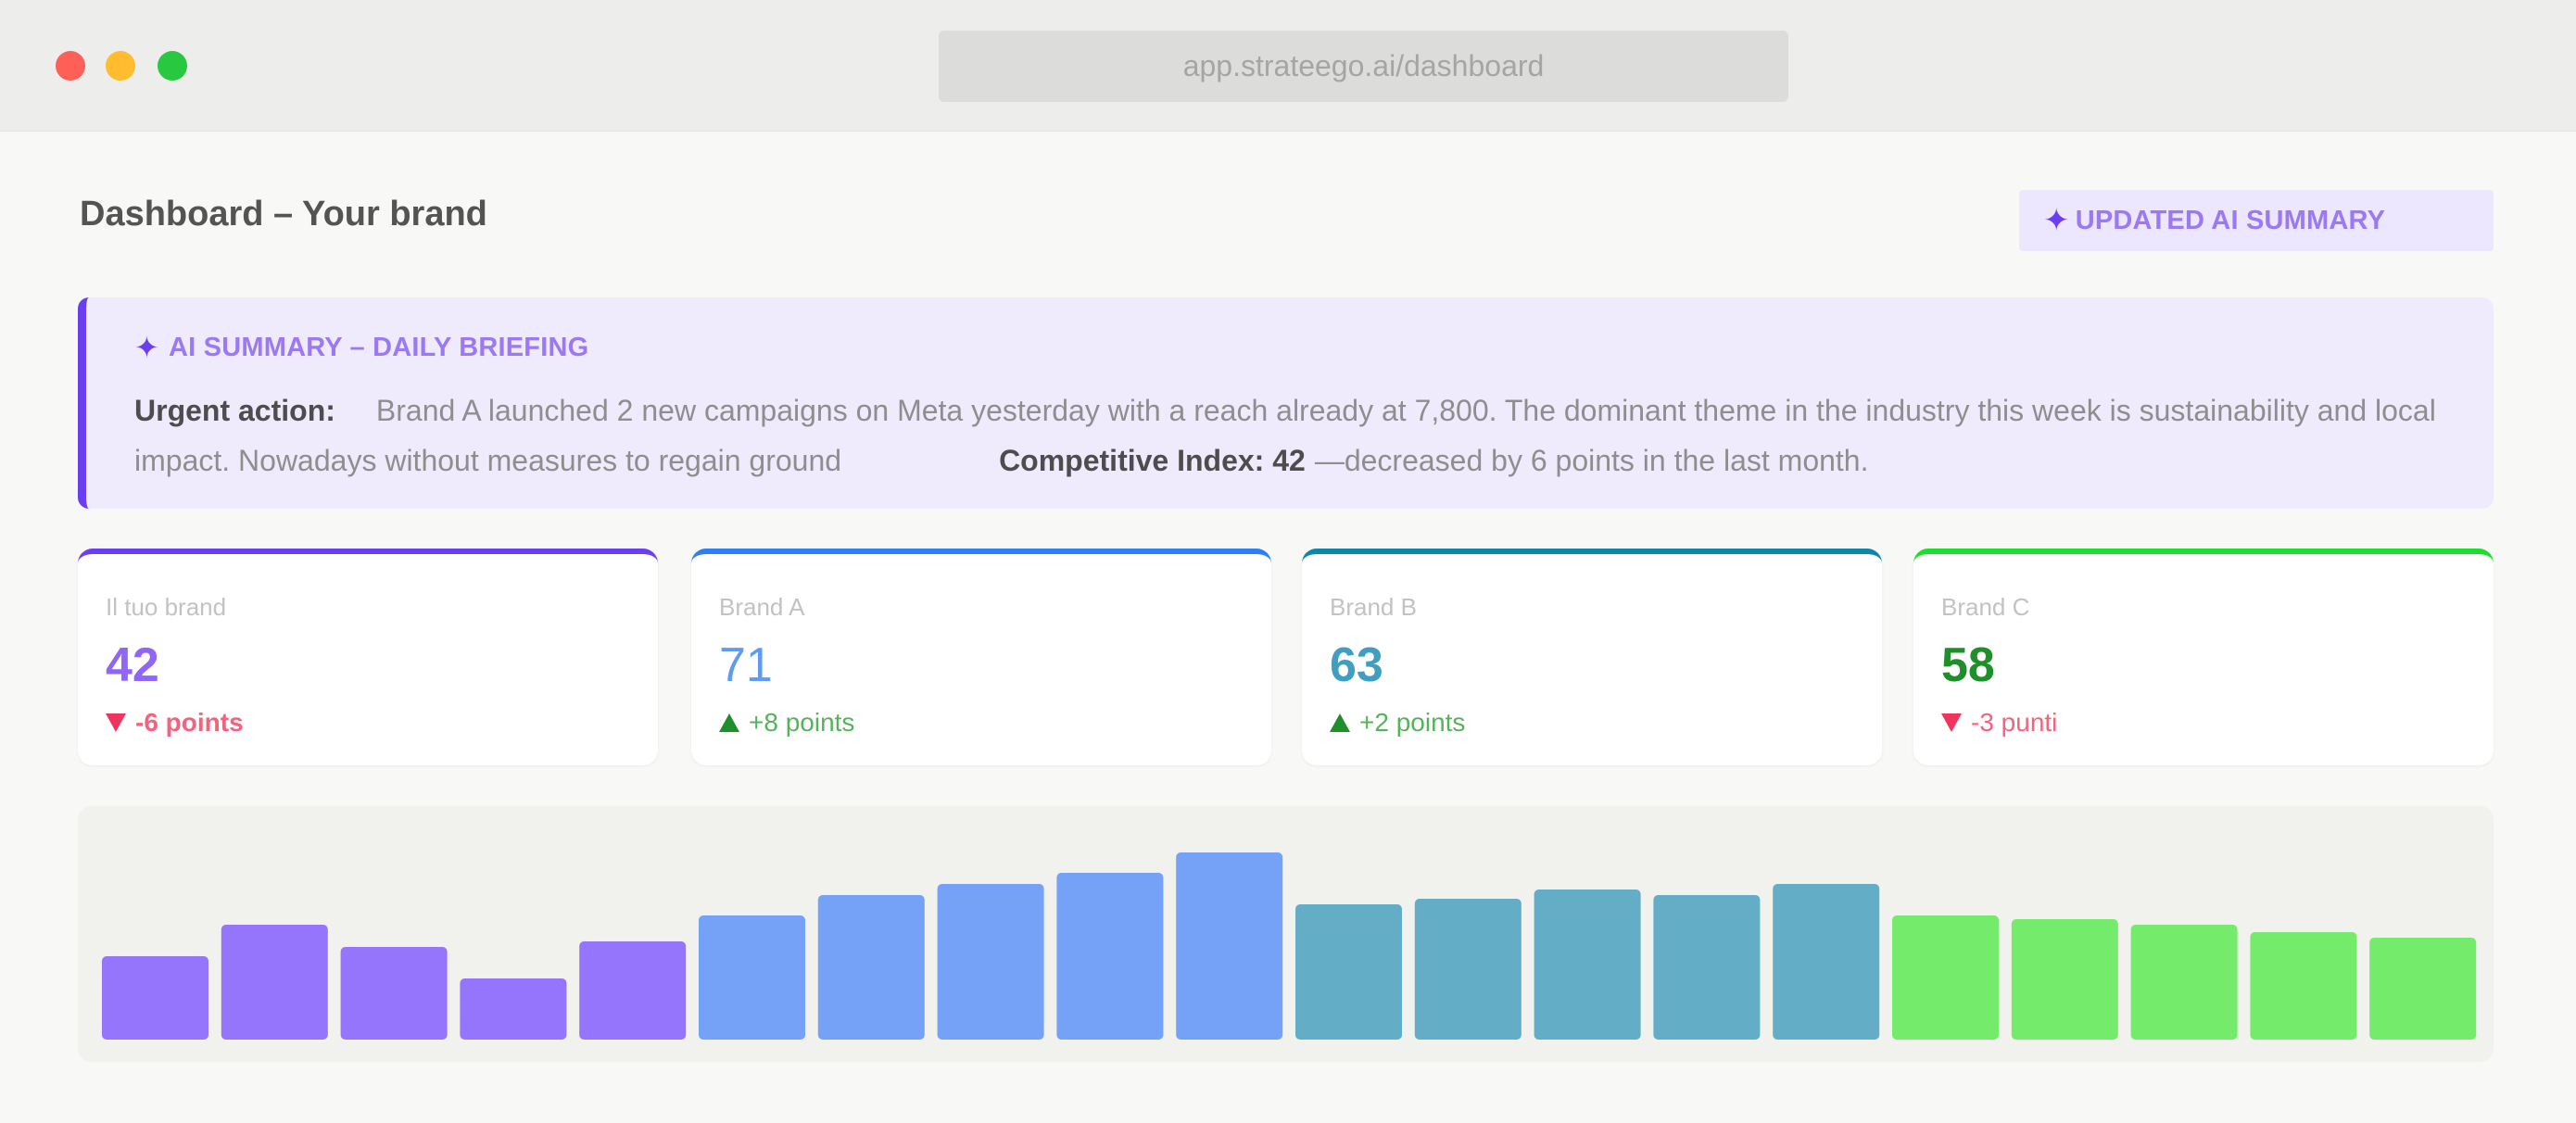 This screenshot has width=2576, height=1123. I want to click on brand-card-label: Il tuo brand, so click(166, 607).